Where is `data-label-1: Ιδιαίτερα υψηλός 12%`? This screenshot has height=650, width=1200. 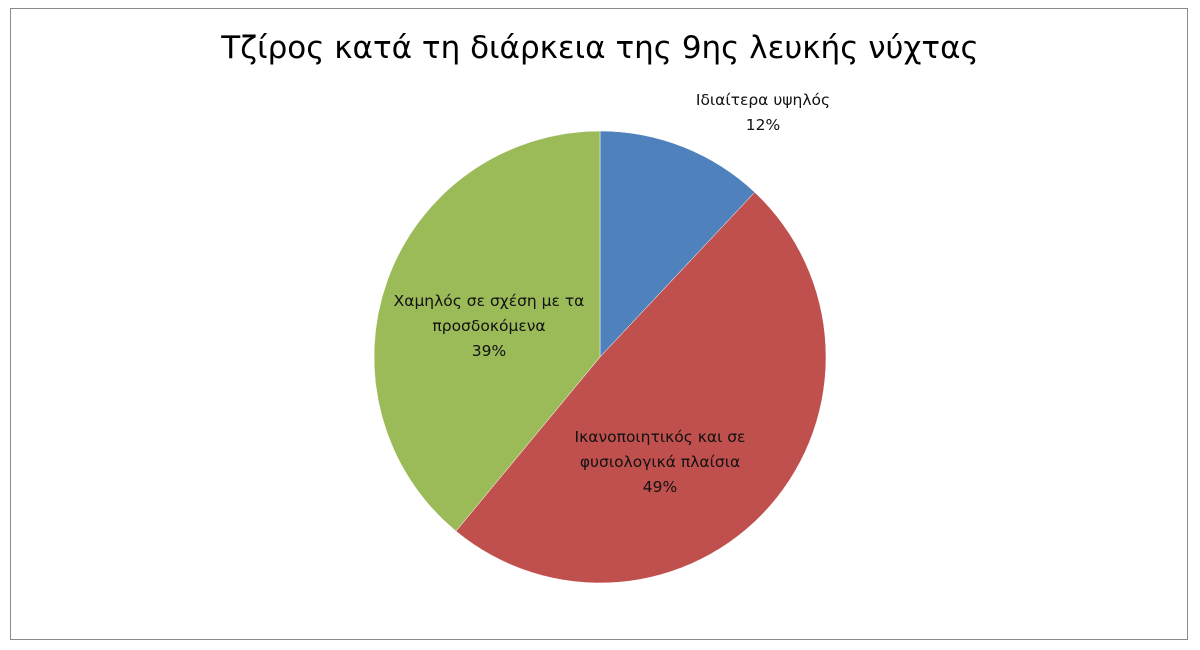 data-label-1: Ιδιαίτερα υψηλός 12% is located at coordinates (763, 113).